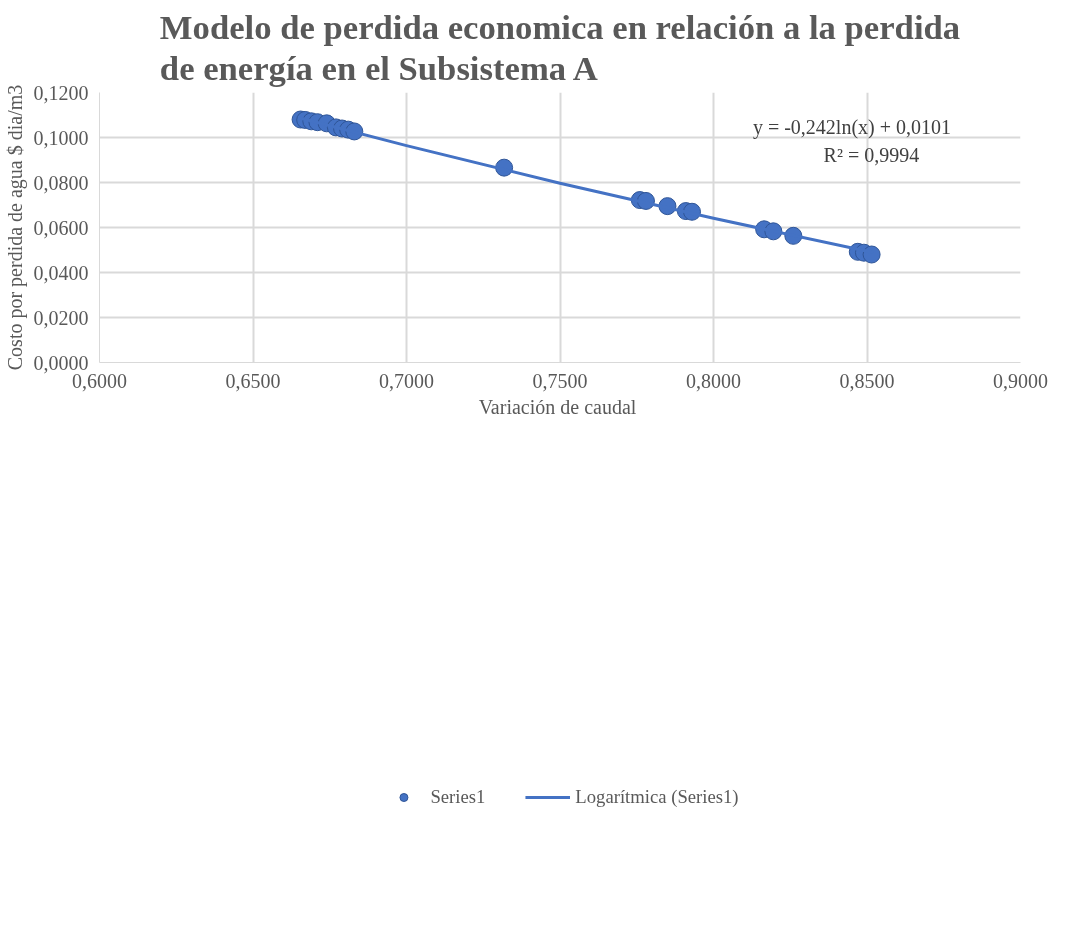 The image size is (1070, 945). Describe the element at coordinates (253, 380) in the screenshot. I see `x-tick-label: 0,6500` at that location.